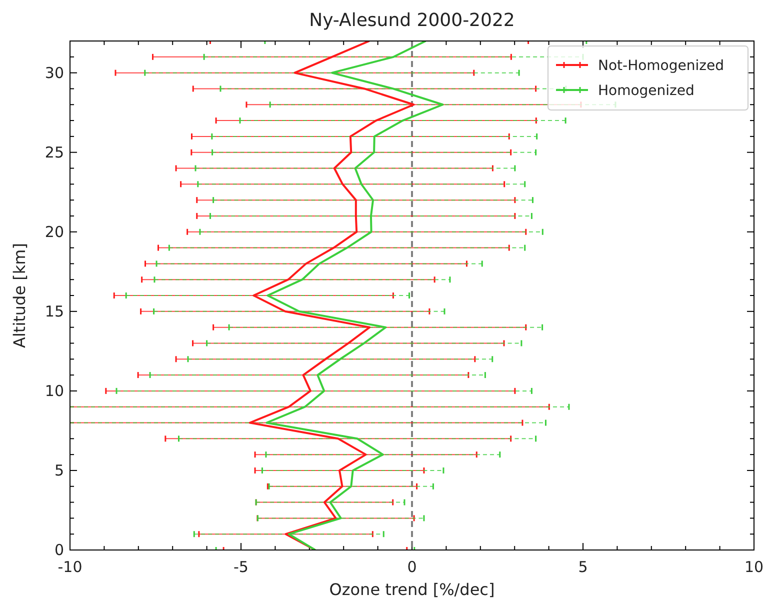  I want to click on y-tick-label: 20, so click(54, 231).